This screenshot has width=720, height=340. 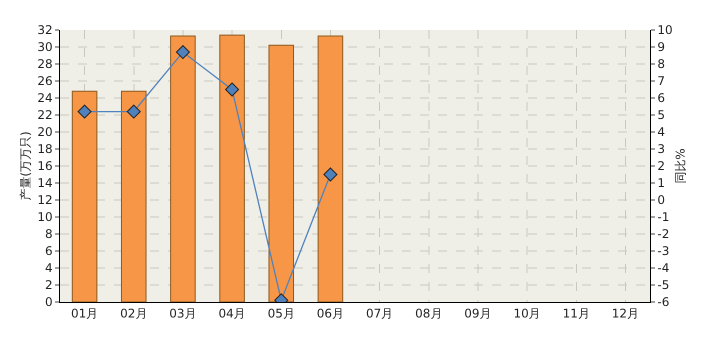 What do you see at coordinates (45, 217) in the screenshot?
I see `y-tick-label: 10` at bounding box center [45, 217].